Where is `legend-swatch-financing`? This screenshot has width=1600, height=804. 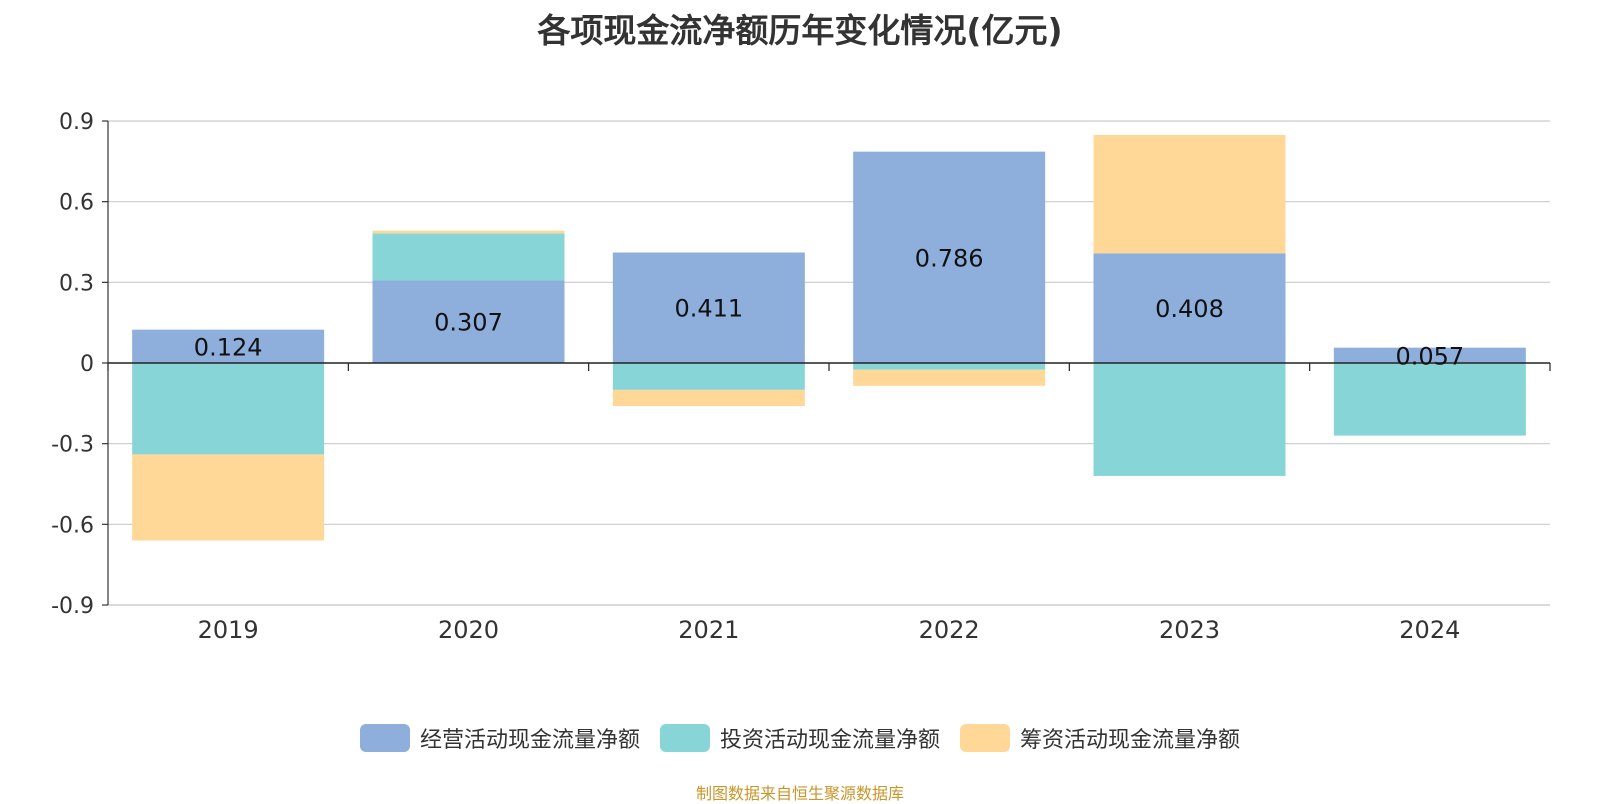 legend-swatch-financing is located at coordinates (985, 738).